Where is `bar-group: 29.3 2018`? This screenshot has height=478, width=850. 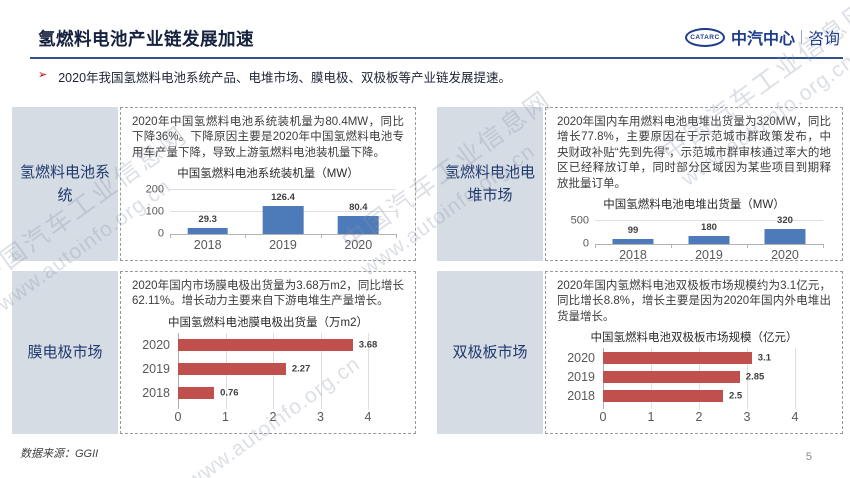 bar-group: 29.3 2018 is located at coordinates (207, 221).